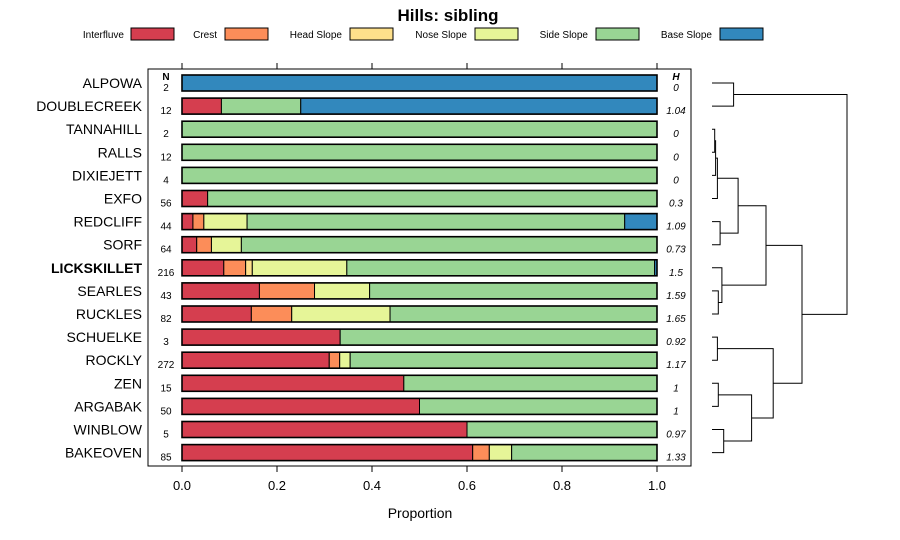  What do you see at coordinates (123, 199) in the screenshot?
I see `row-label: EXFO` at bounding box center [123, 199].